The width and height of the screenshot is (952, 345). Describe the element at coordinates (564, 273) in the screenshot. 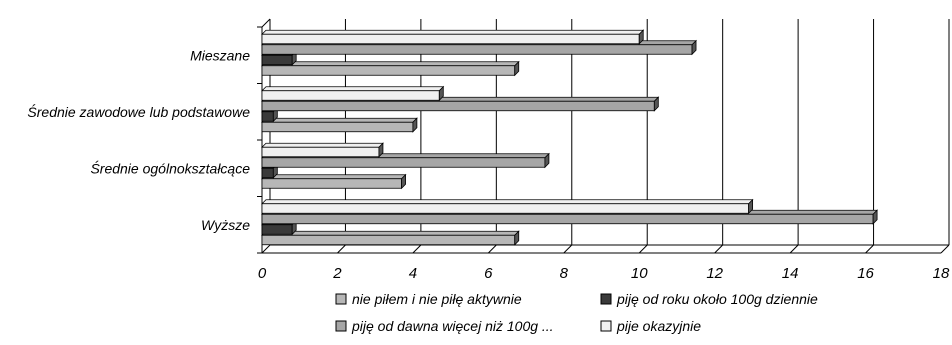

I see `x-tick-label: 8` at that location.